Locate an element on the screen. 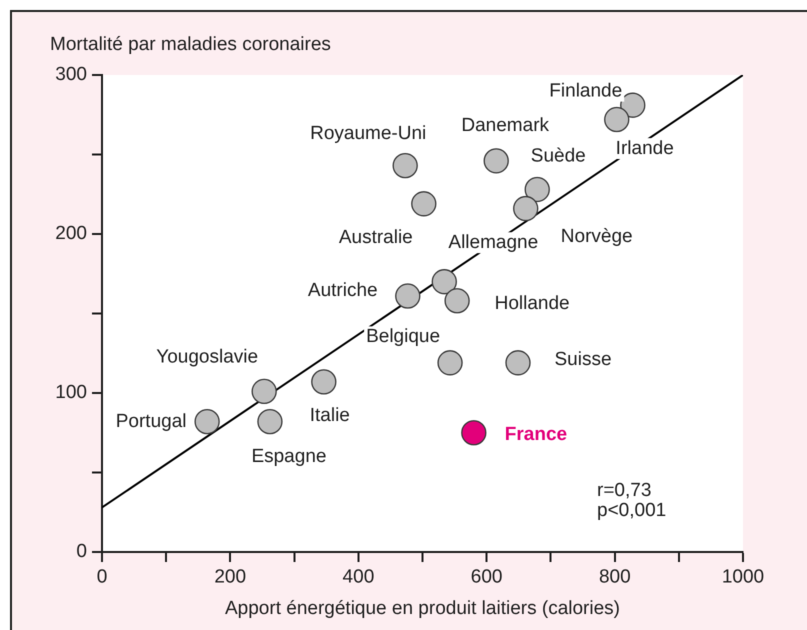  y-tick-label: 300 is located at coordinates (71, 75).